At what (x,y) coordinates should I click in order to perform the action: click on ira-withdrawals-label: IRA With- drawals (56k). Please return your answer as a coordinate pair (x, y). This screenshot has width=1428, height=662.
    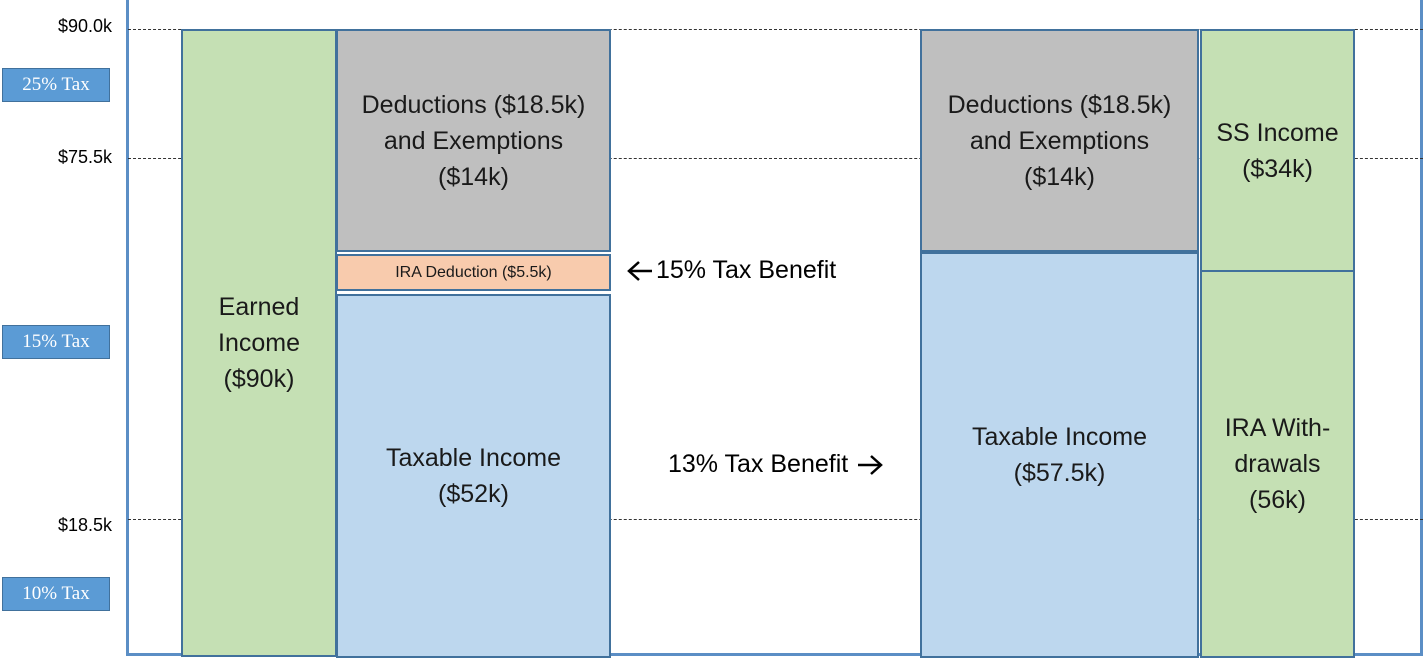
    Looking at the image, I should click on (1277, 464).